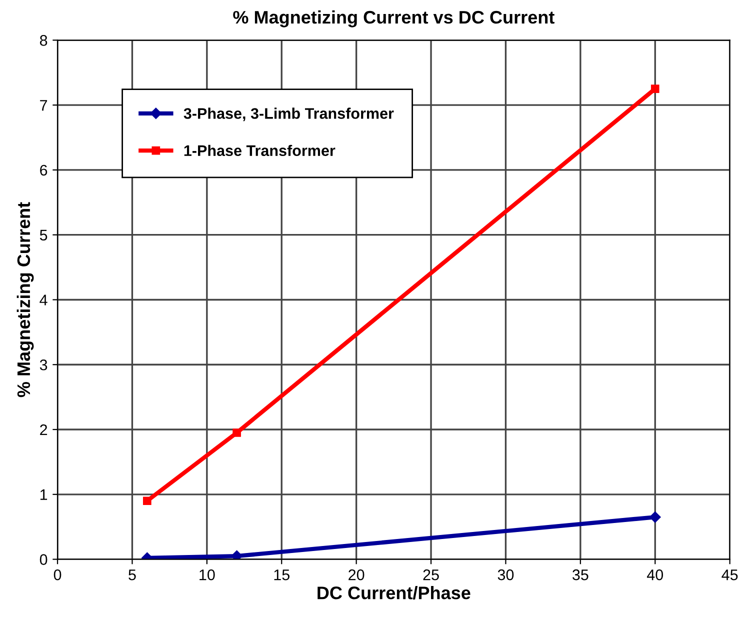  Describe the element at coordinates (356, 574) in the screenshot. I see `x-tick-label: 20` at that location.